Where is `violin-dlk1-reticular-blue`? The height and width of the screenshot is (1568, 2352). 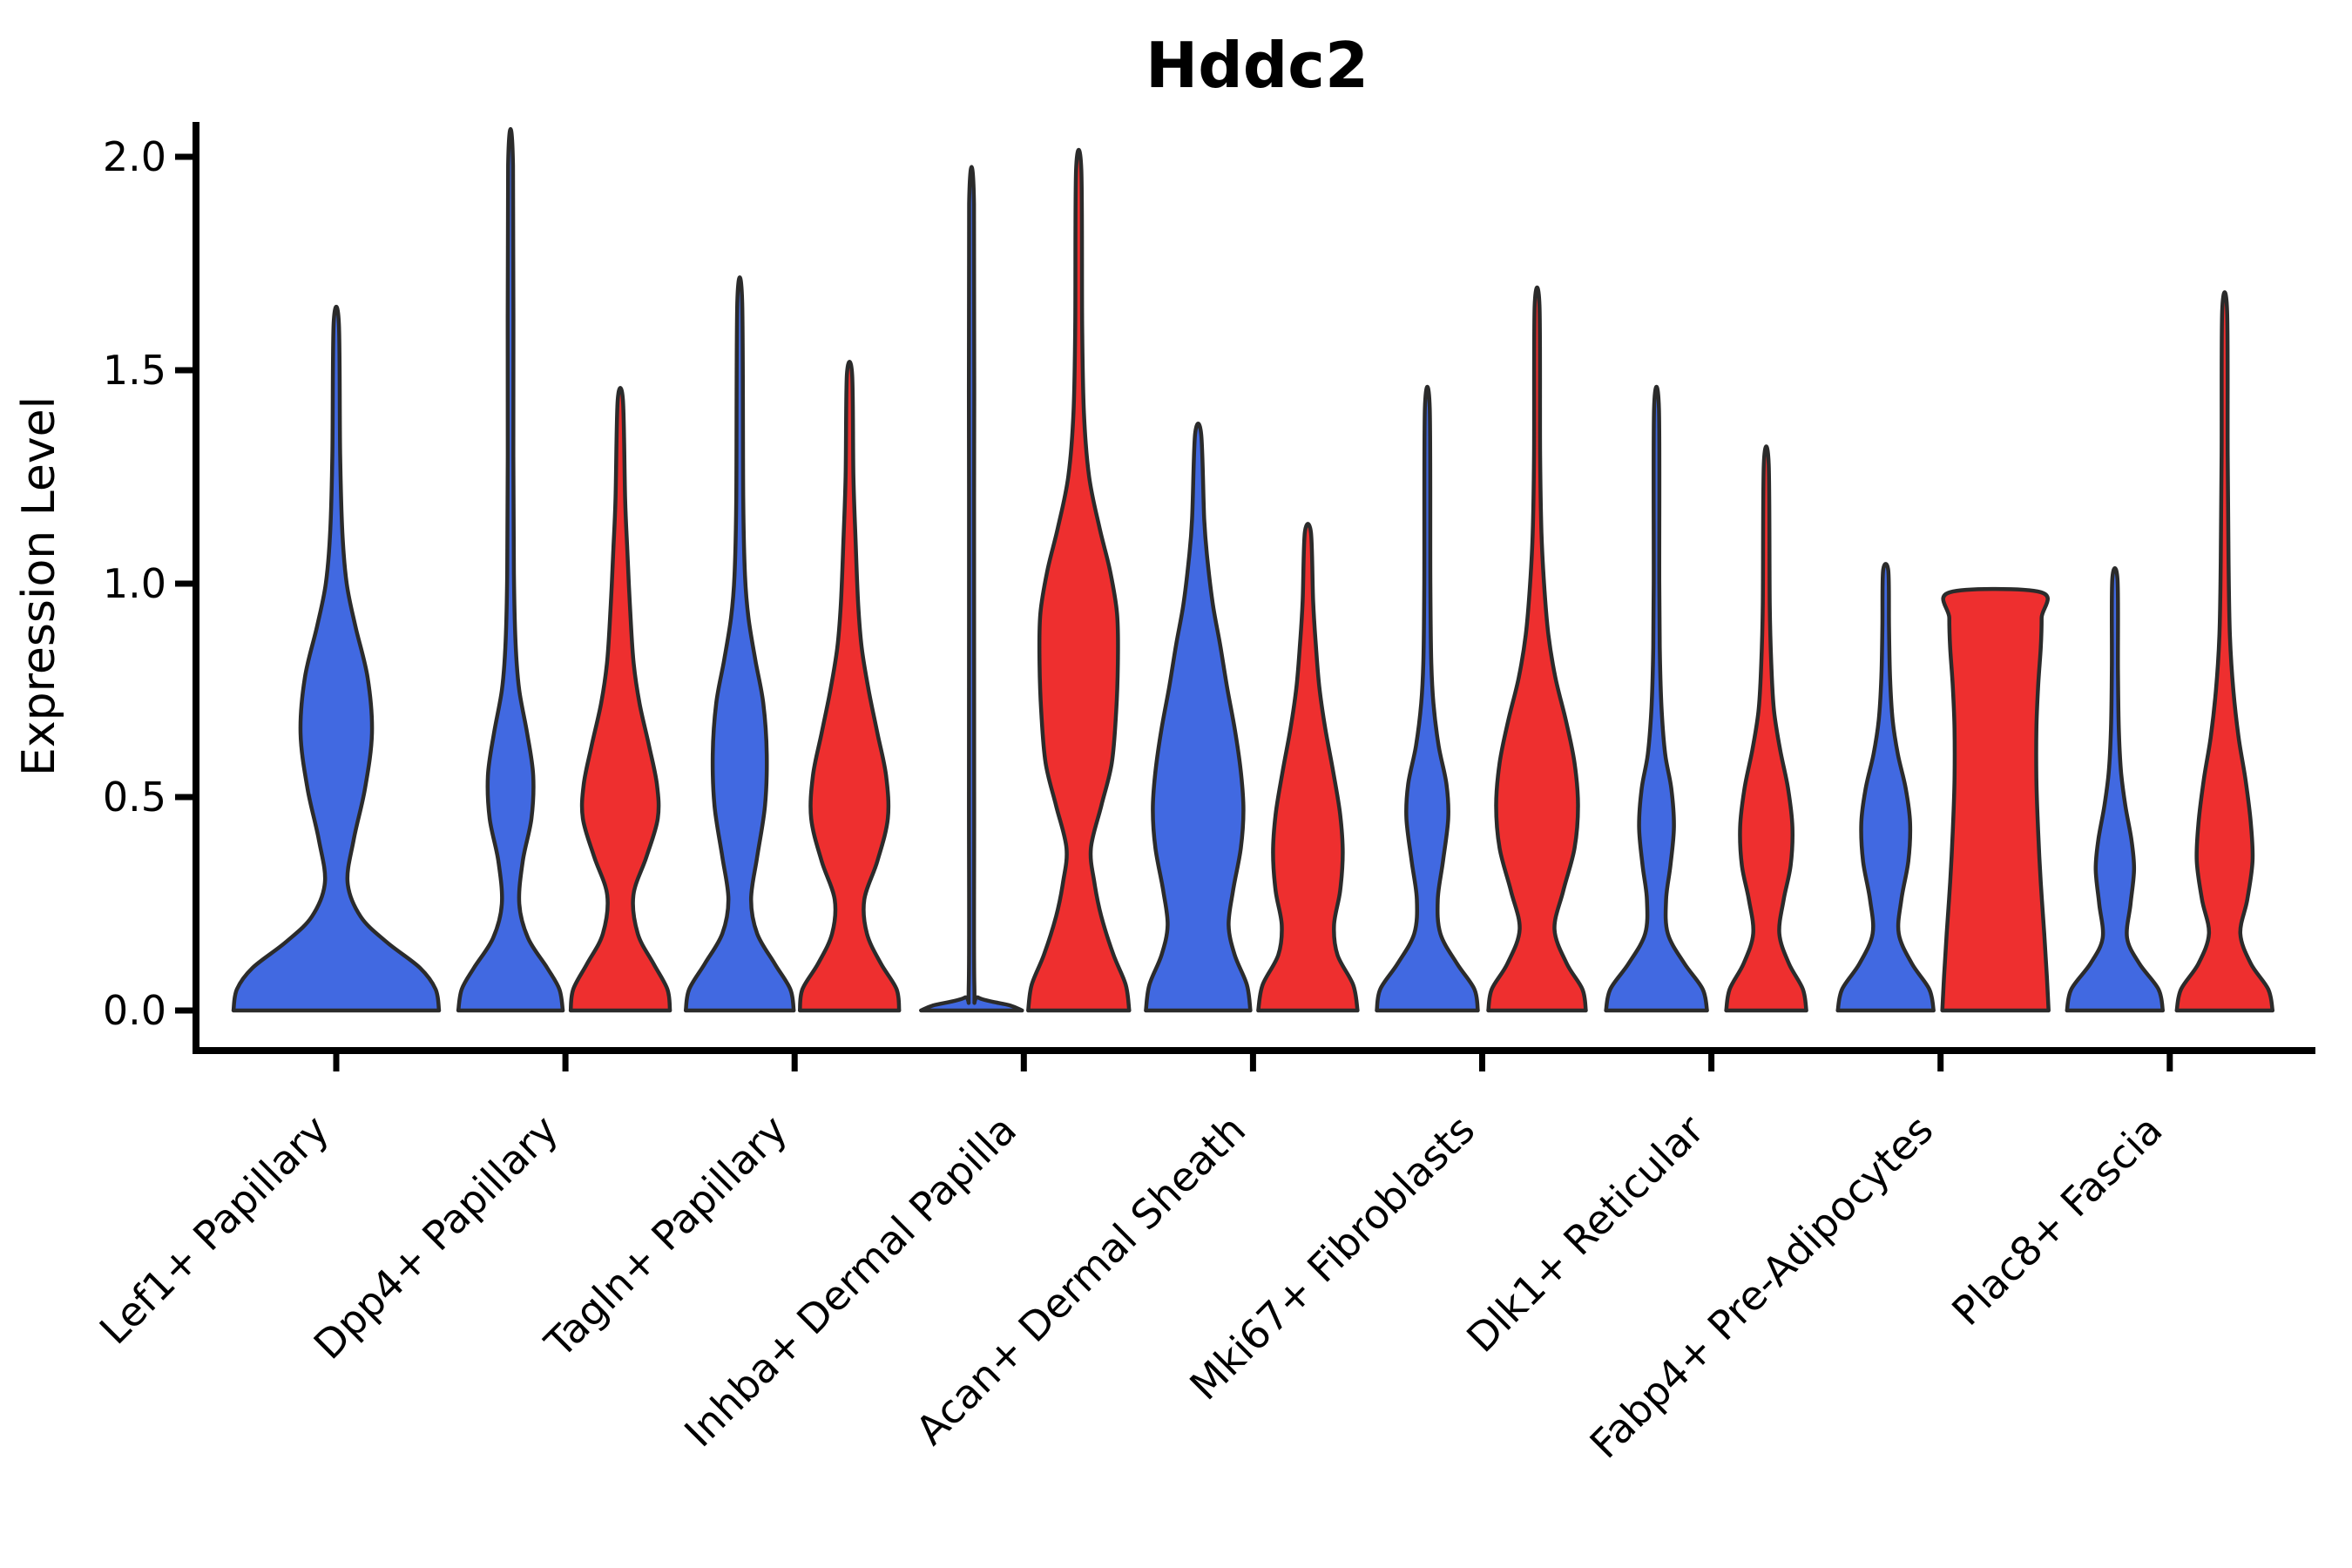 violin-dlk1-reticular-blue is located at coordinates (1656, 699).